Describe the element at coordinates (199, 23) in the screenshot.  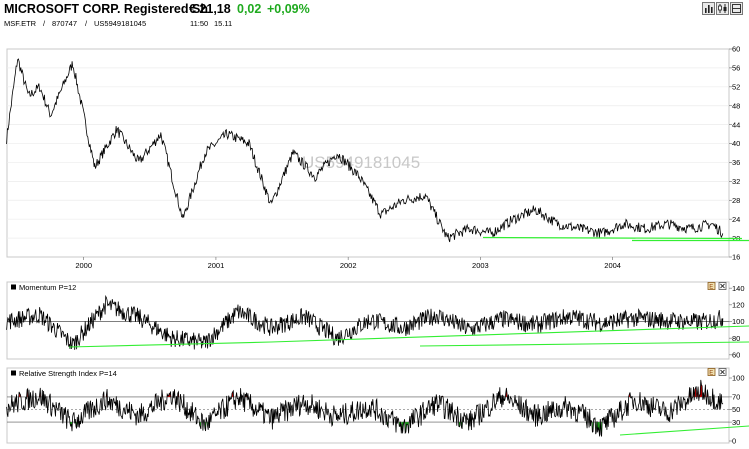
I see `quote-time: 11:50` at that location.